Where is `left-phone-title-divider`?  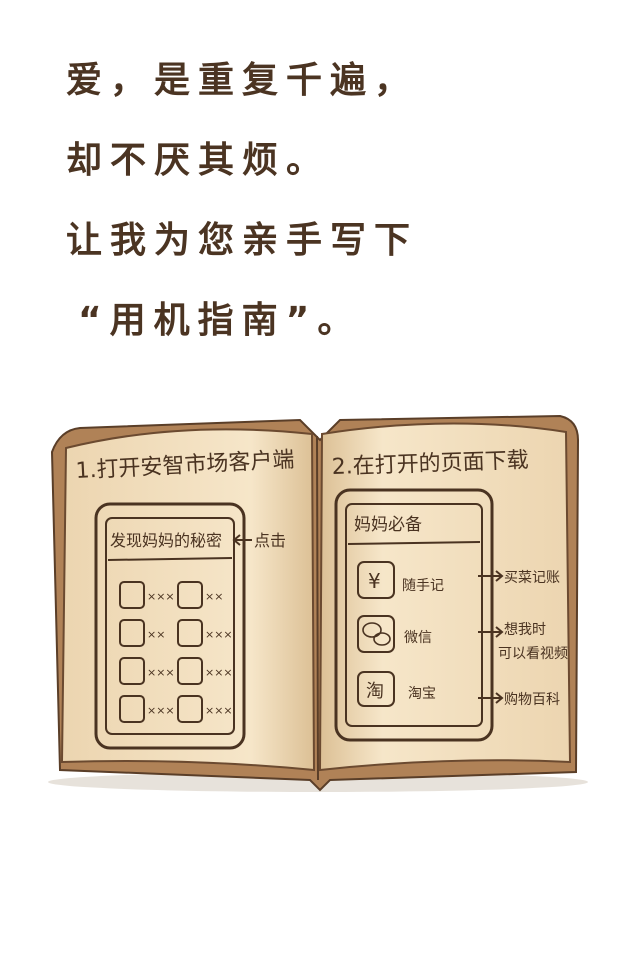 left-phone-title-divider is located at coordinates (170, 559).